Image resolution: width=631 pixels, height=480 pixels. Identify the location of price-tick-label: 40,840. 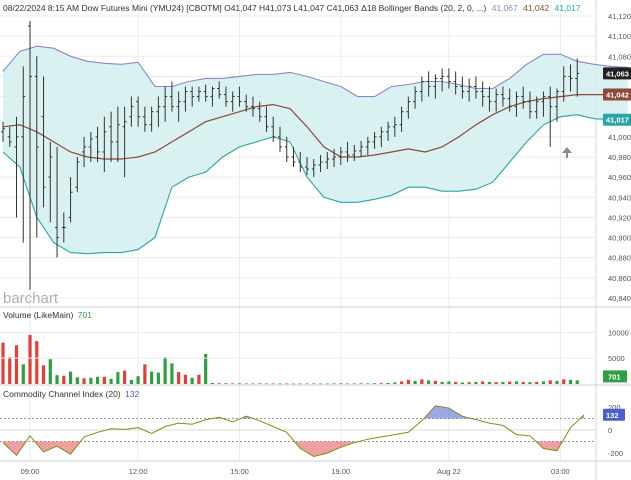
(619, 298).